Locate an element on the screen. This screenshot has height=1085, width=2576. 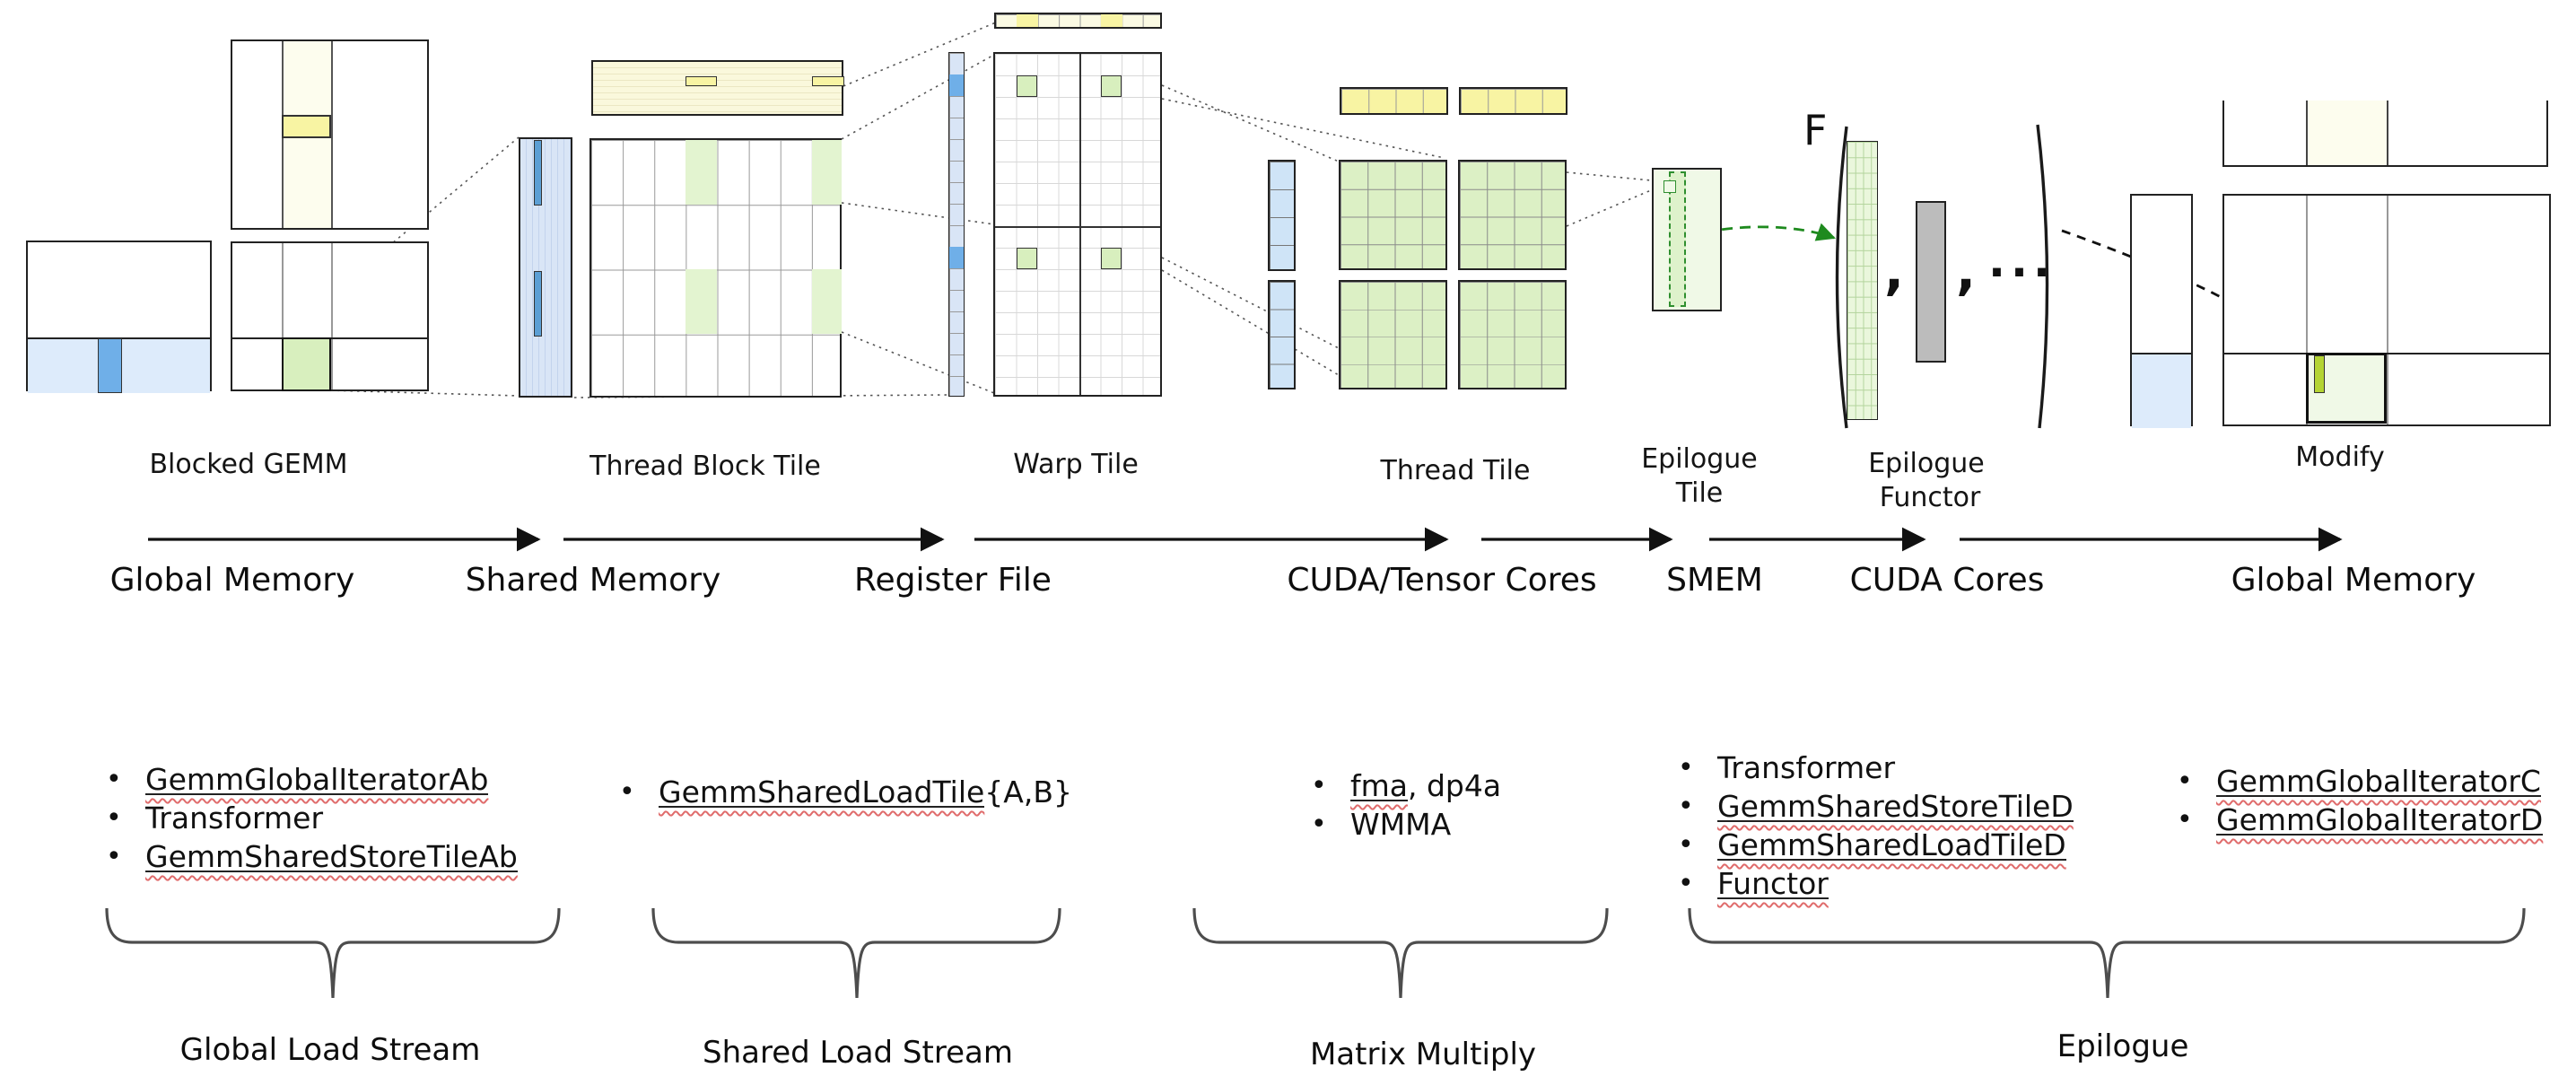
brace-shared-load-stream is located at coordinates (856, 953).